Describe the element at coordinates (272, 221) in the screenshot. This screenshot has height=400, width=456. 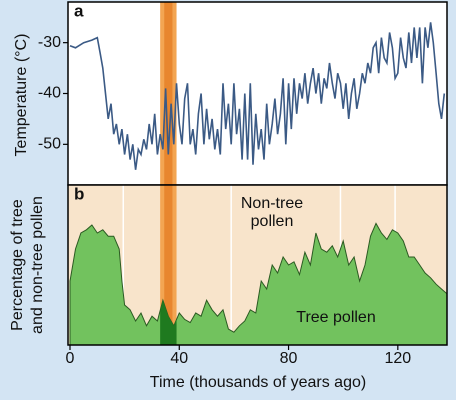
I see `annotation: pollen` at that location.